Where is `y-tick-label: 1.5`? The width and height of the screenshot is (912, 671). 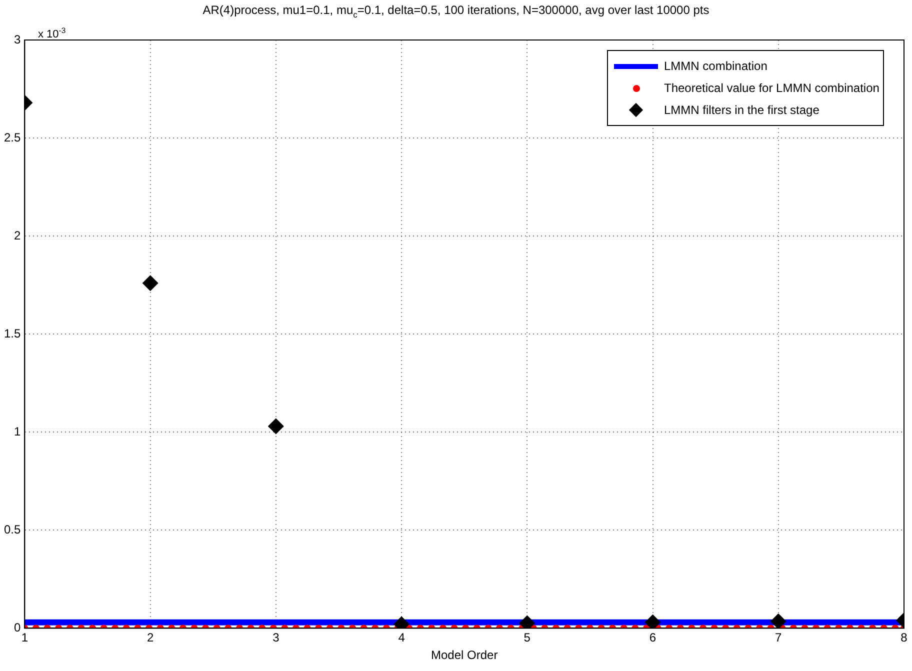 y-tick-label: 1.5 is located at coordinates (12, 333).